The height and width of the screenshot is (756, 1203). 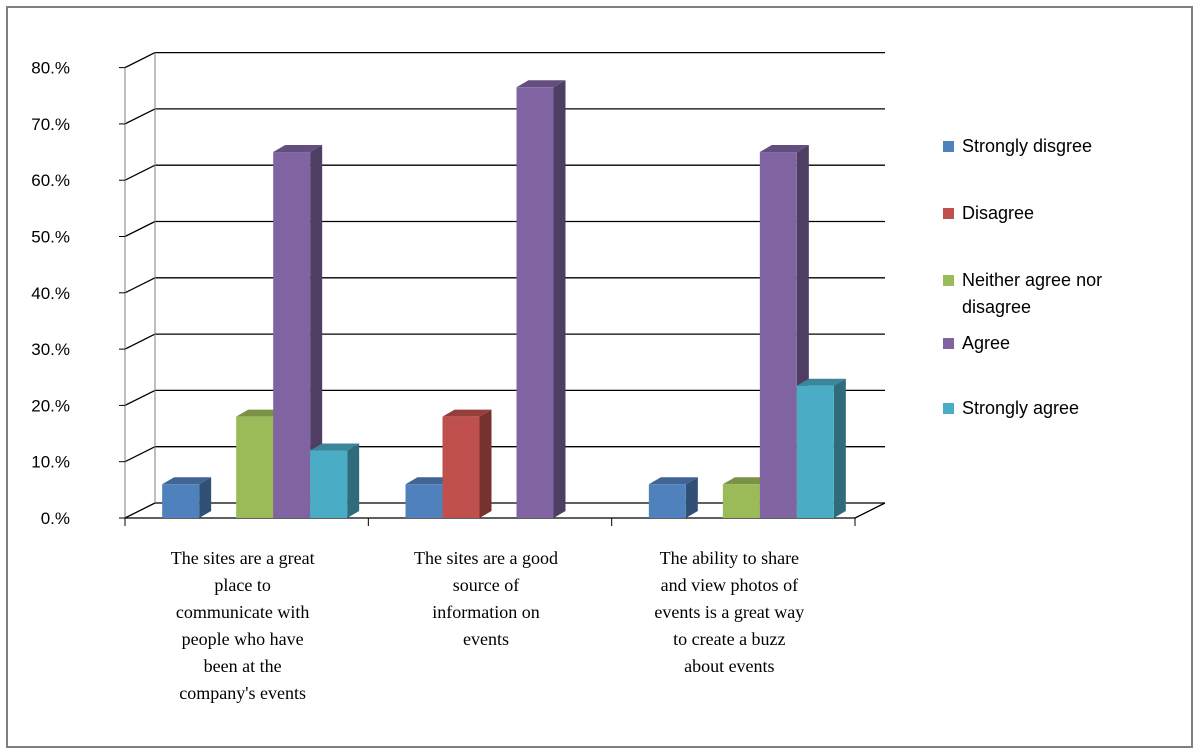 I want to click on x-tick-label: company's events, so click(x=242, y=693).